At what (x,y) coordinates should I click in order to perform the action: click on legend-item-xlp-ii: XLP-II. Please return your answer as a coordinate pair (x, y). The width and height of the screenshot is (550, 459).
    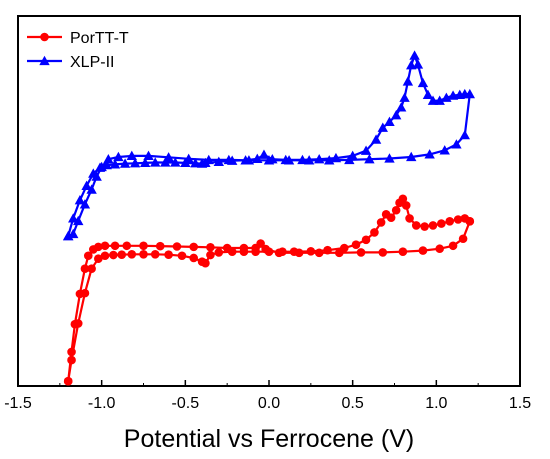
    Looking at the image, I should click on (70, 62).